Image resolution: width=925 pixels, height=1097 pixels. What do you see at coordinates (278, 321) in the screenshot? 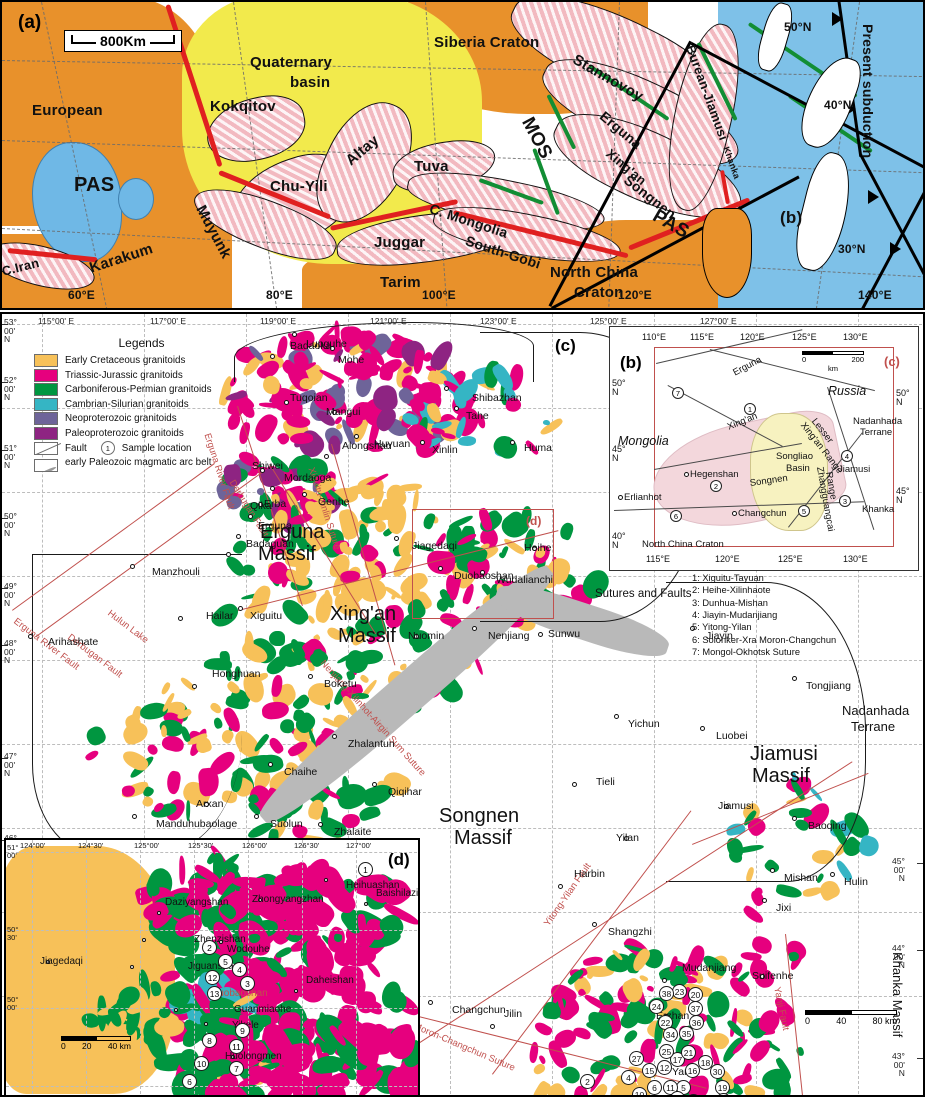
I see `lon-label-11900E: 119°00' E` at bounding box center [278, 321].